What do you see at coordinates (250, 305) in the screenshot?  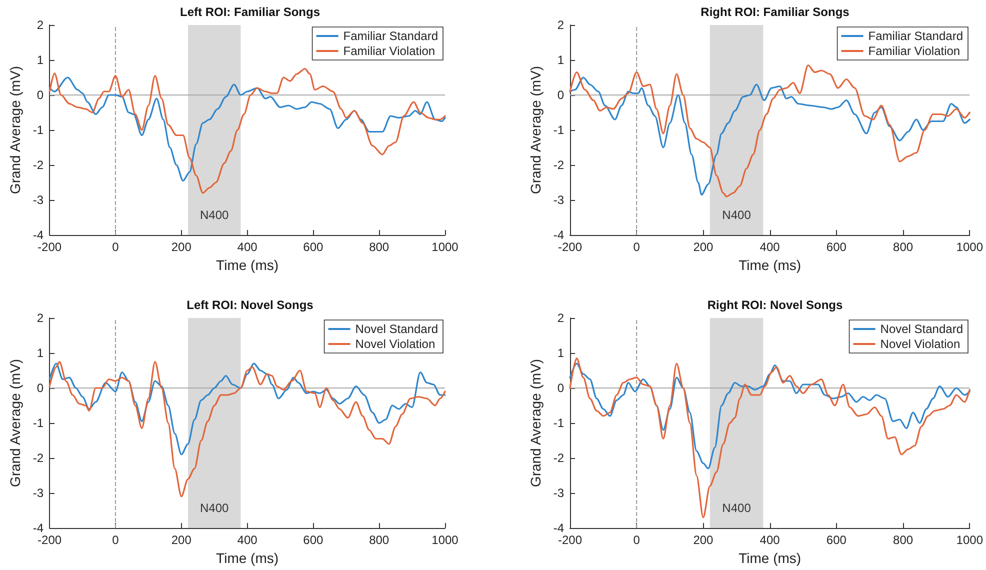 I see `chart-title: Left ROI: Novel Songs` at bounding box center [250, 305].